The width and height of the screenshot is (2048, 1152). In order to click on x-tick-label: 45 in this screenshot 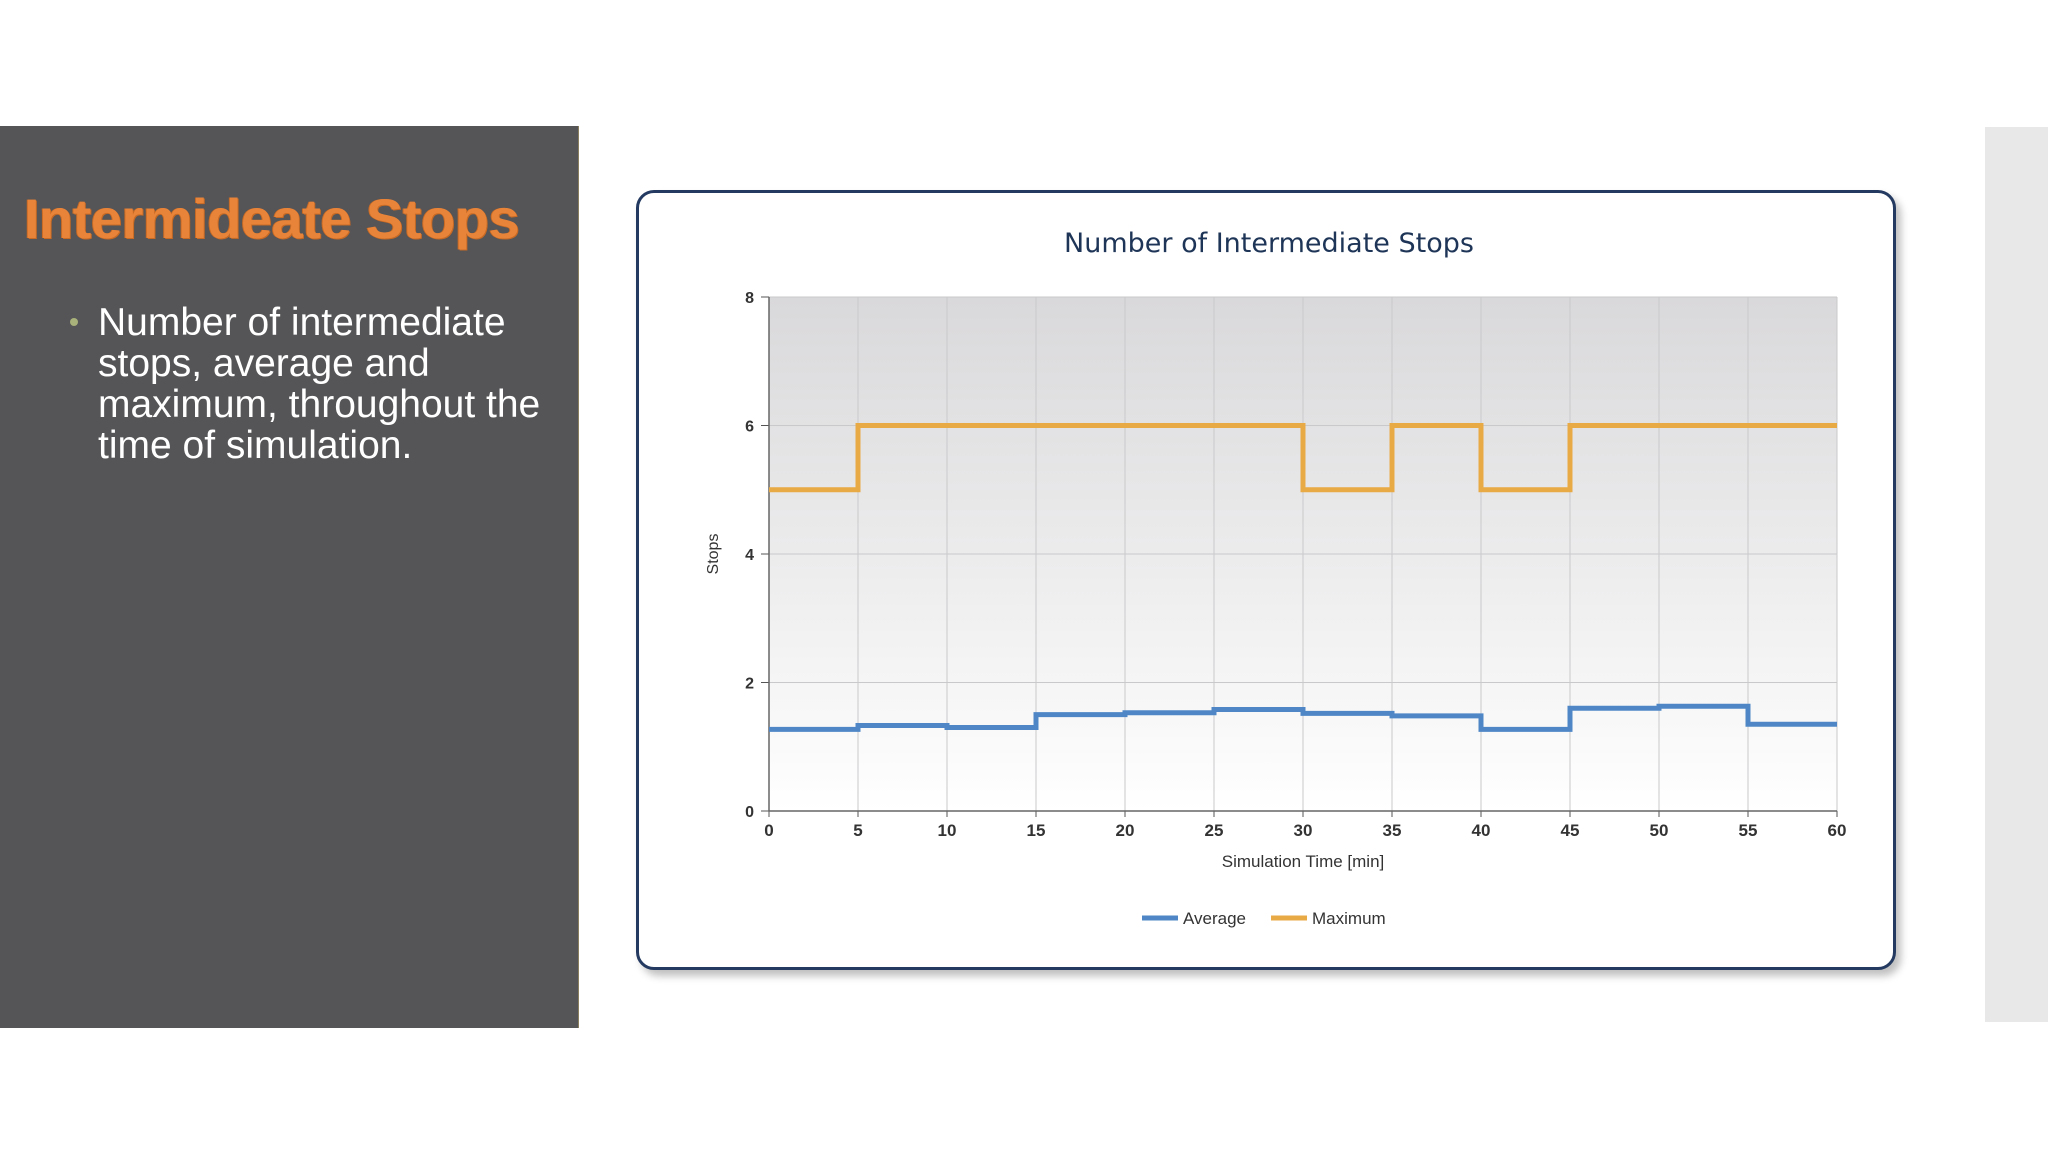, I will do `click(1570, 830)`.